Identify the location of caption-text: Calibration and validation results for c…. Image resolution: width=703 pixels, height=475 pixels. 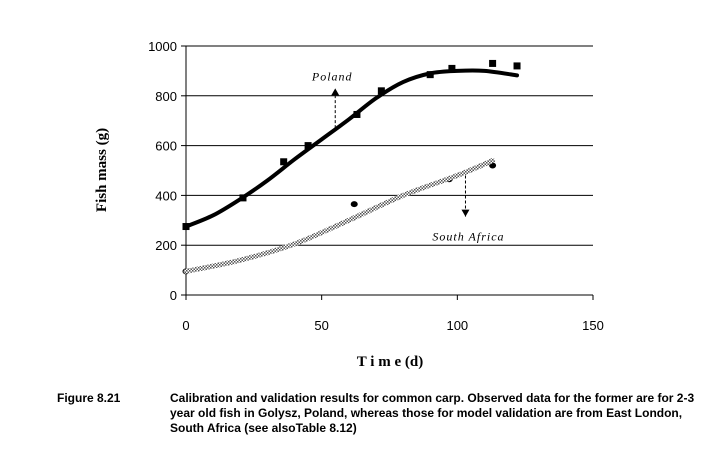
(432, 413).